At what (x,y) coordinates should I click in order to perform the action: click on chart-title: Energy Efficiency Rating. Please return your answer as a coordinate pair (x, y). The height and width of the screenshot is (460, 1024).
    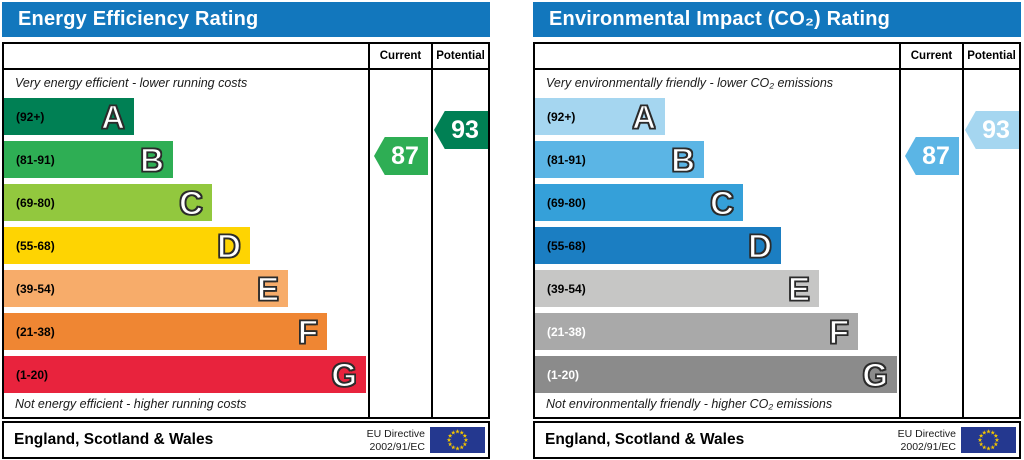
    Looking at the image, I should click on (138, 19).